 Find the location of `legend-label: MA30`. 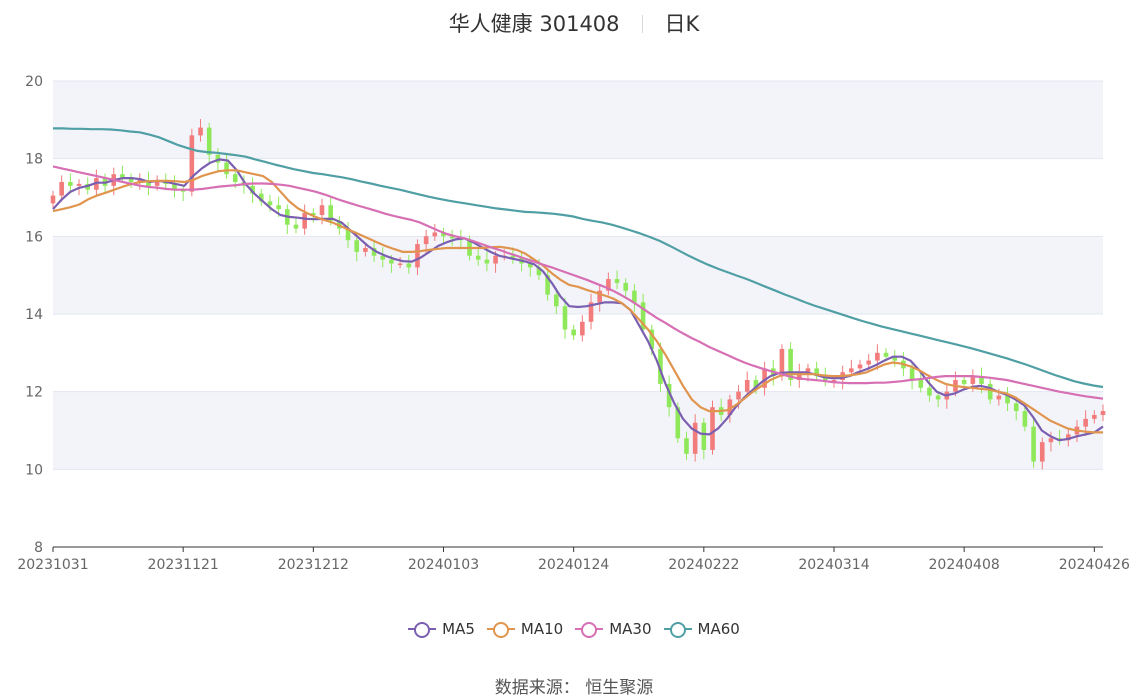

legend-label: MA30 is located at coordinates (630, 629).